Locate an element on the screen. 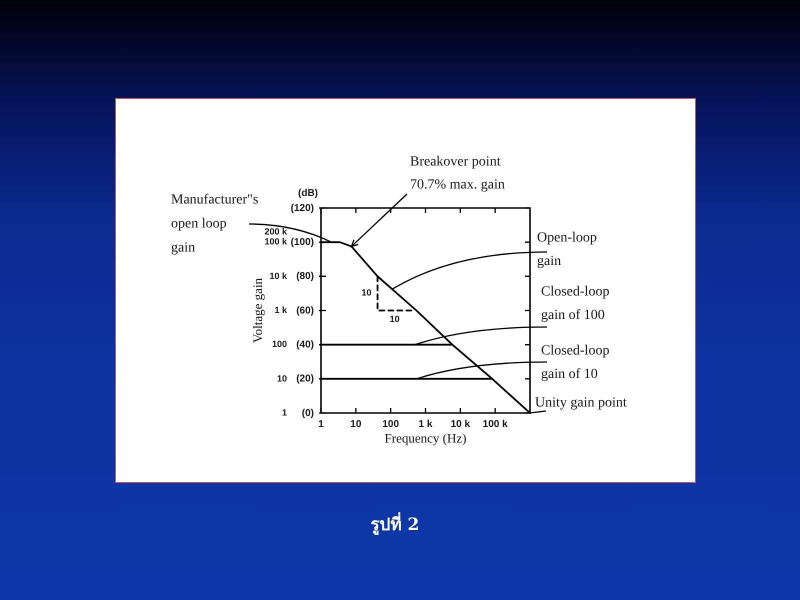 The height and width of the screenshot is (600, 800). x-tick-label: 10 k is located at coordinates (460, 424).